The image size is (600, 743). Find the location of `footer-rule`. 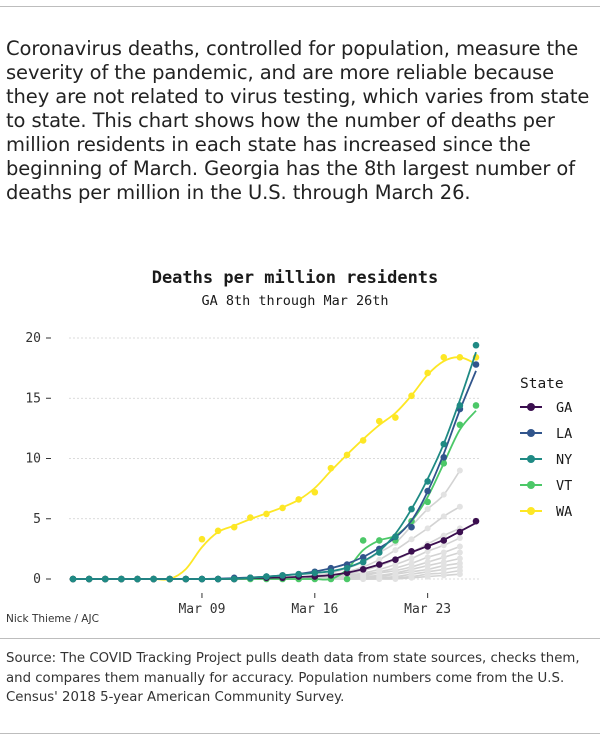

footer-rule is located at coordinates (300, 733).